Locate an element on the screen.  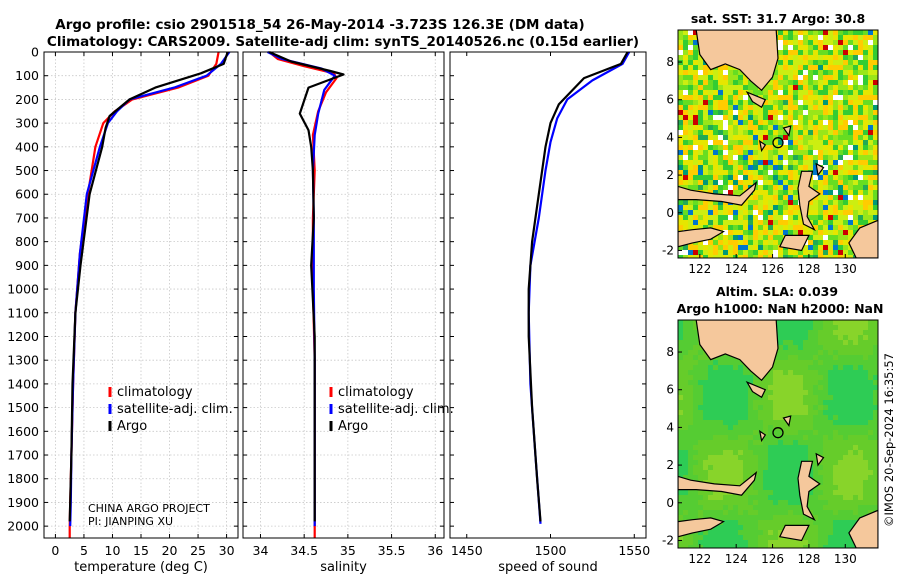
x-tick-label: 10 is located at coordinates (113, 550).